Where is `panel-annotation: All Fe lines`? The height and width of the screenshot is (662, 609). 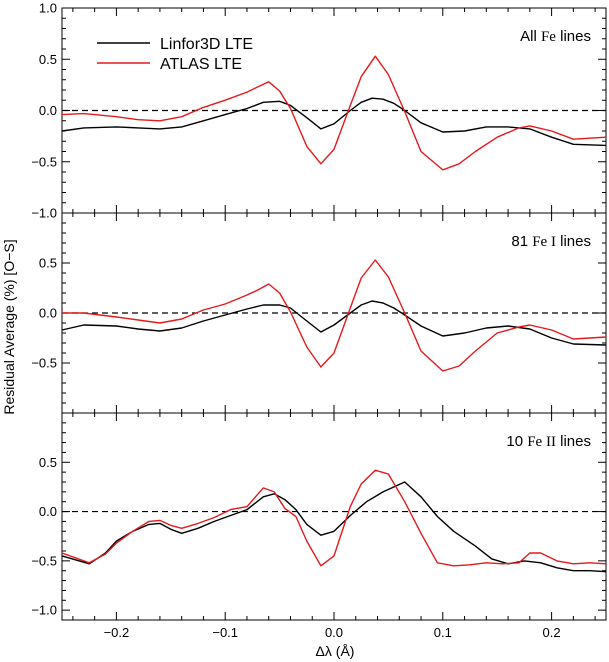 panel-annotation: All Fe lines is located at coordinates (555, 36).